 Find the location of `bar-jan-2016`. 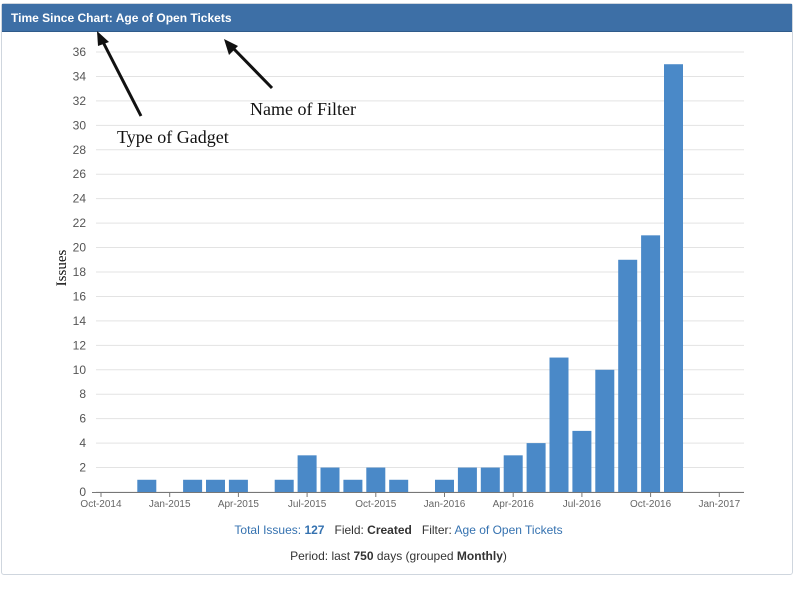

bar-jan-2016 is located at coordinates (444, 485).